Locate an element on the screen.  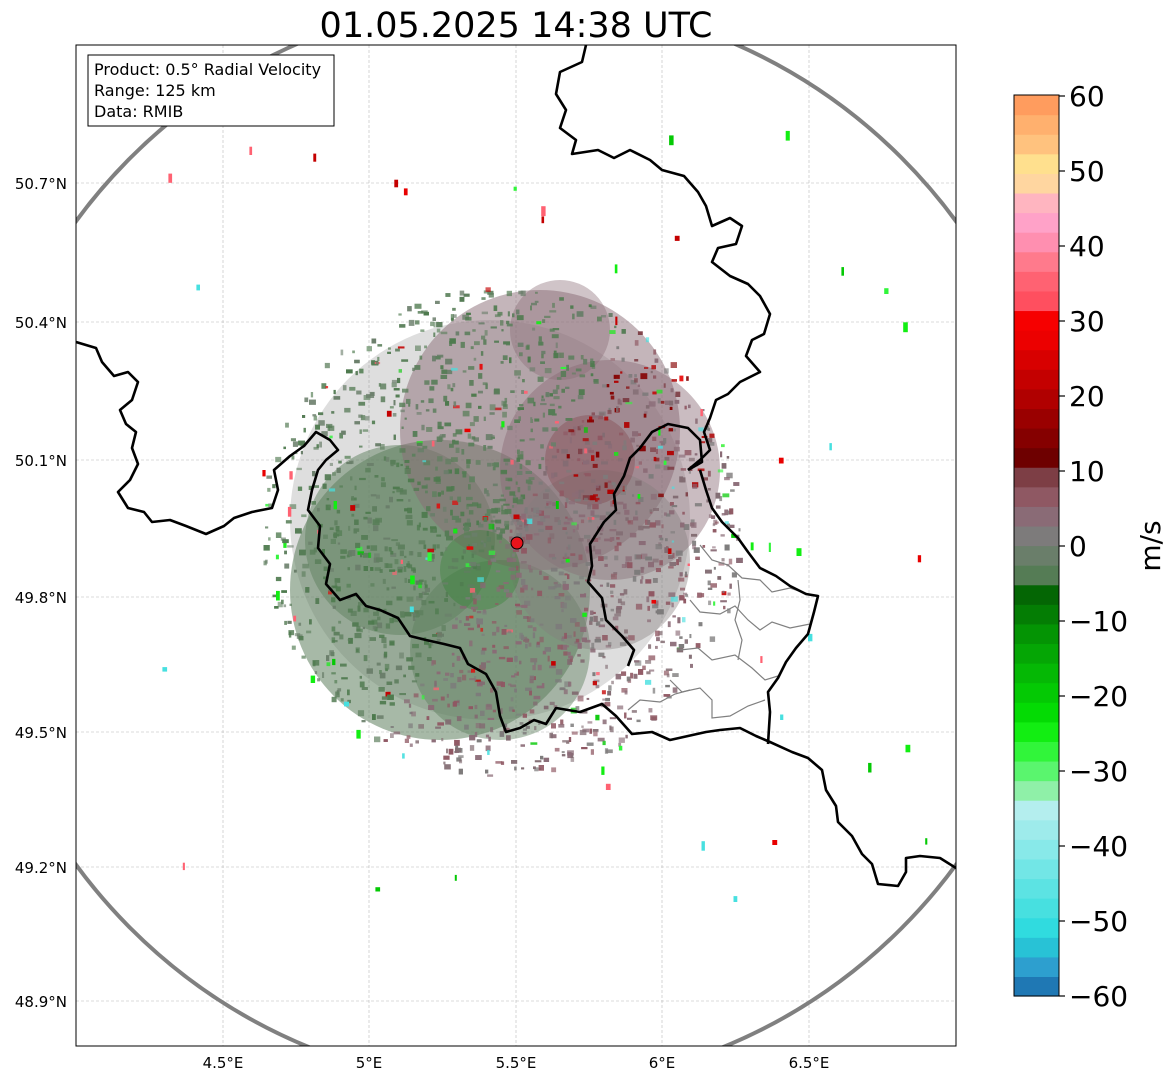
map-title: 01.05.2025 14:38 UTC is located at coordinates (516, 26).